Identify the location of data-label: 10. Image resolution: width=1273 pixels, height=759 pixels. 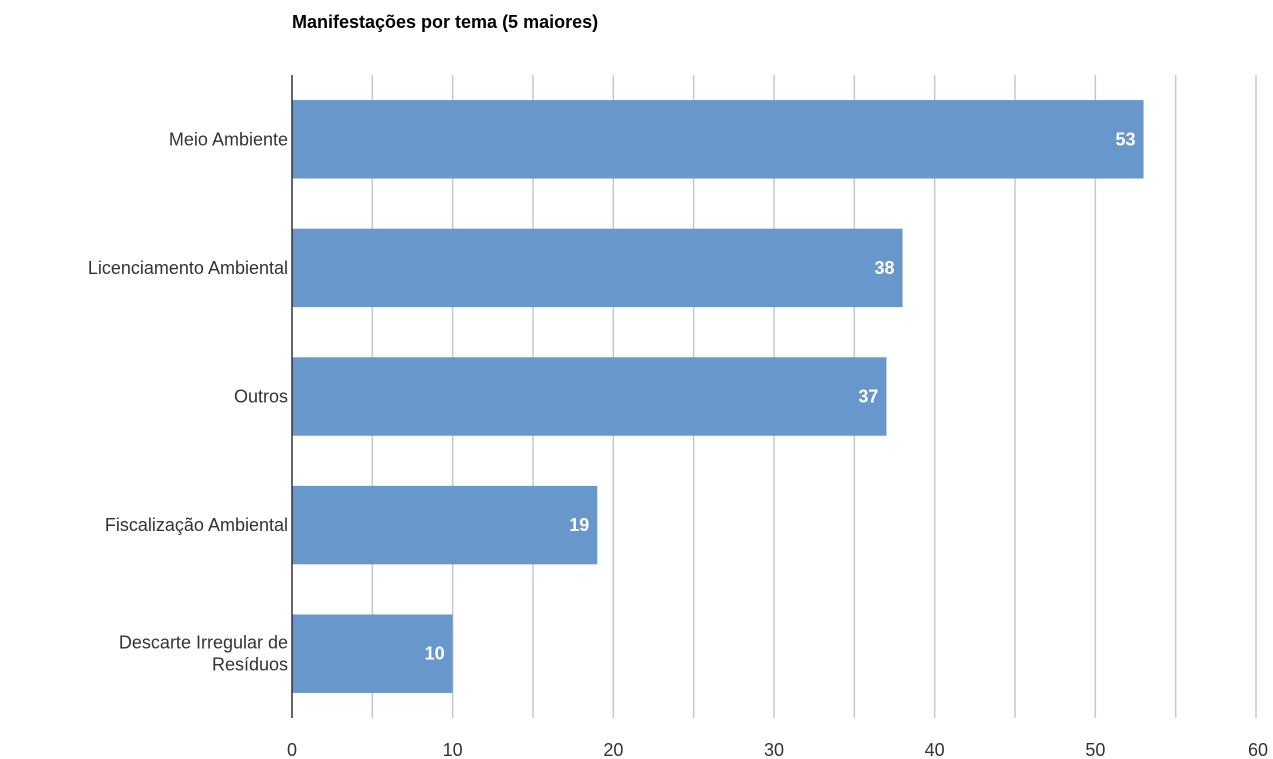
(435, 654).